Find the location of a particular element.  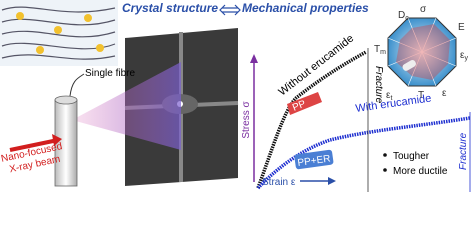

pp-tag is located at coordinates (304, 103).